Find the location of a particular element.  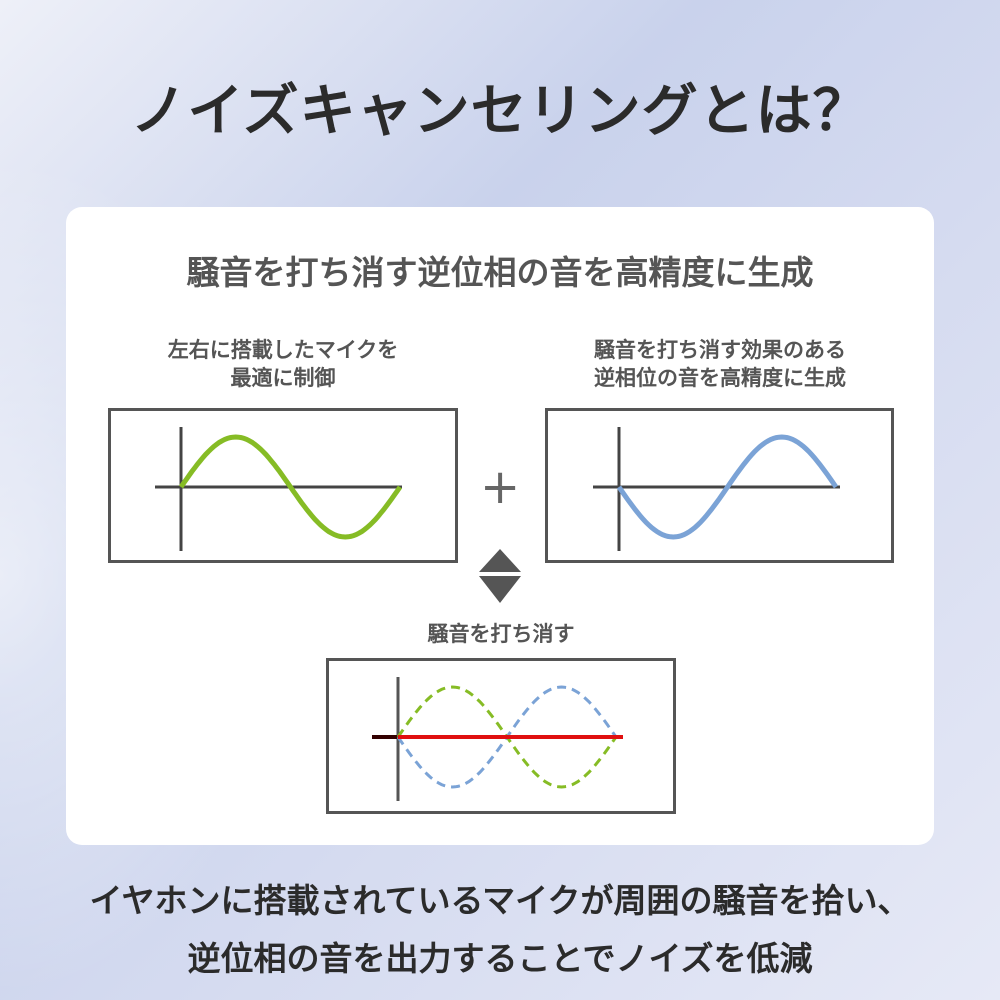

left-label-line1: 左右に搭載したマイクを is located at coordinates (283, 350).